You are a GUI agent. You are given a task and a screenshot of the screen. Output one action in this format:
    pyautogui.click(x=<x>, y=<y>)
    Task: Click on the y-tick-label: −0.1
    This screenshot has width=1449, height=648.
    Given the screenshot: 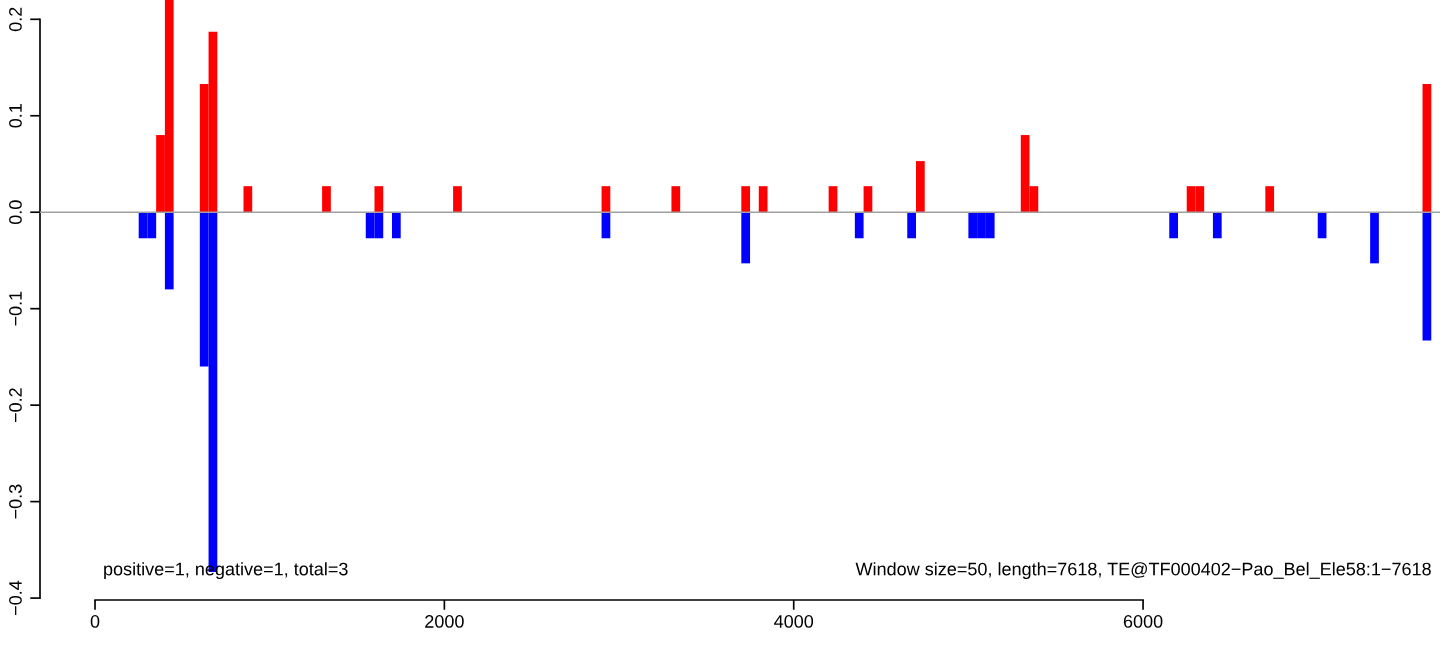 What is the action you would take?
    pyautogui.click(x=15, y=308)
    